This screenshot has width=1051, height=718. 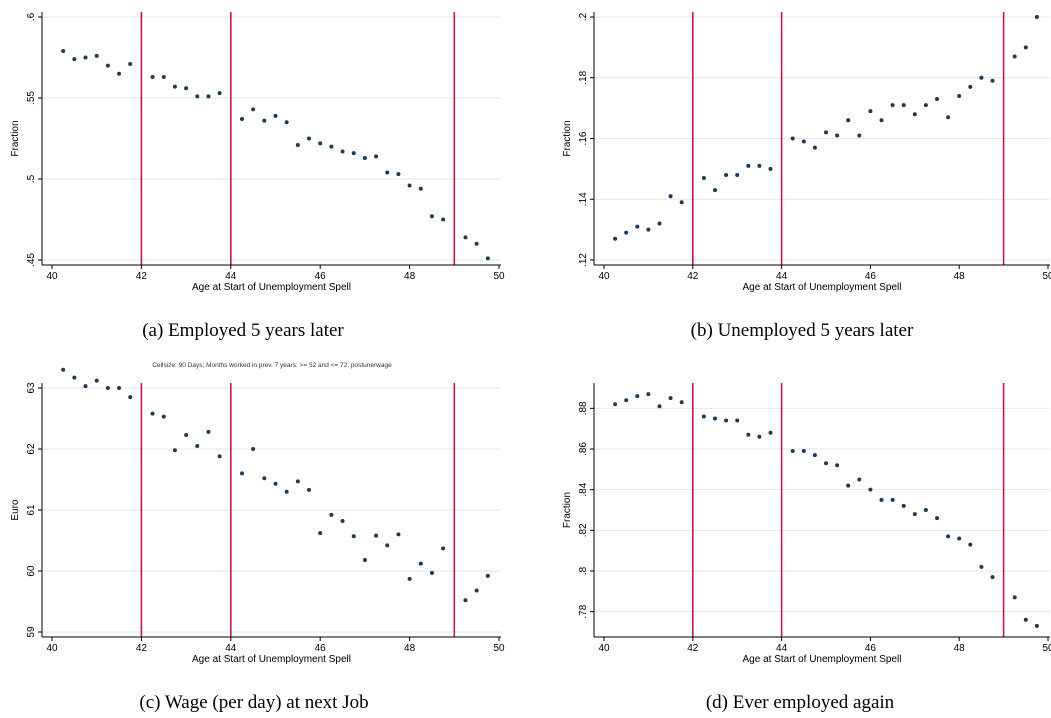 I want to click on x-tick-label: 48, so click(x=410, y=276).